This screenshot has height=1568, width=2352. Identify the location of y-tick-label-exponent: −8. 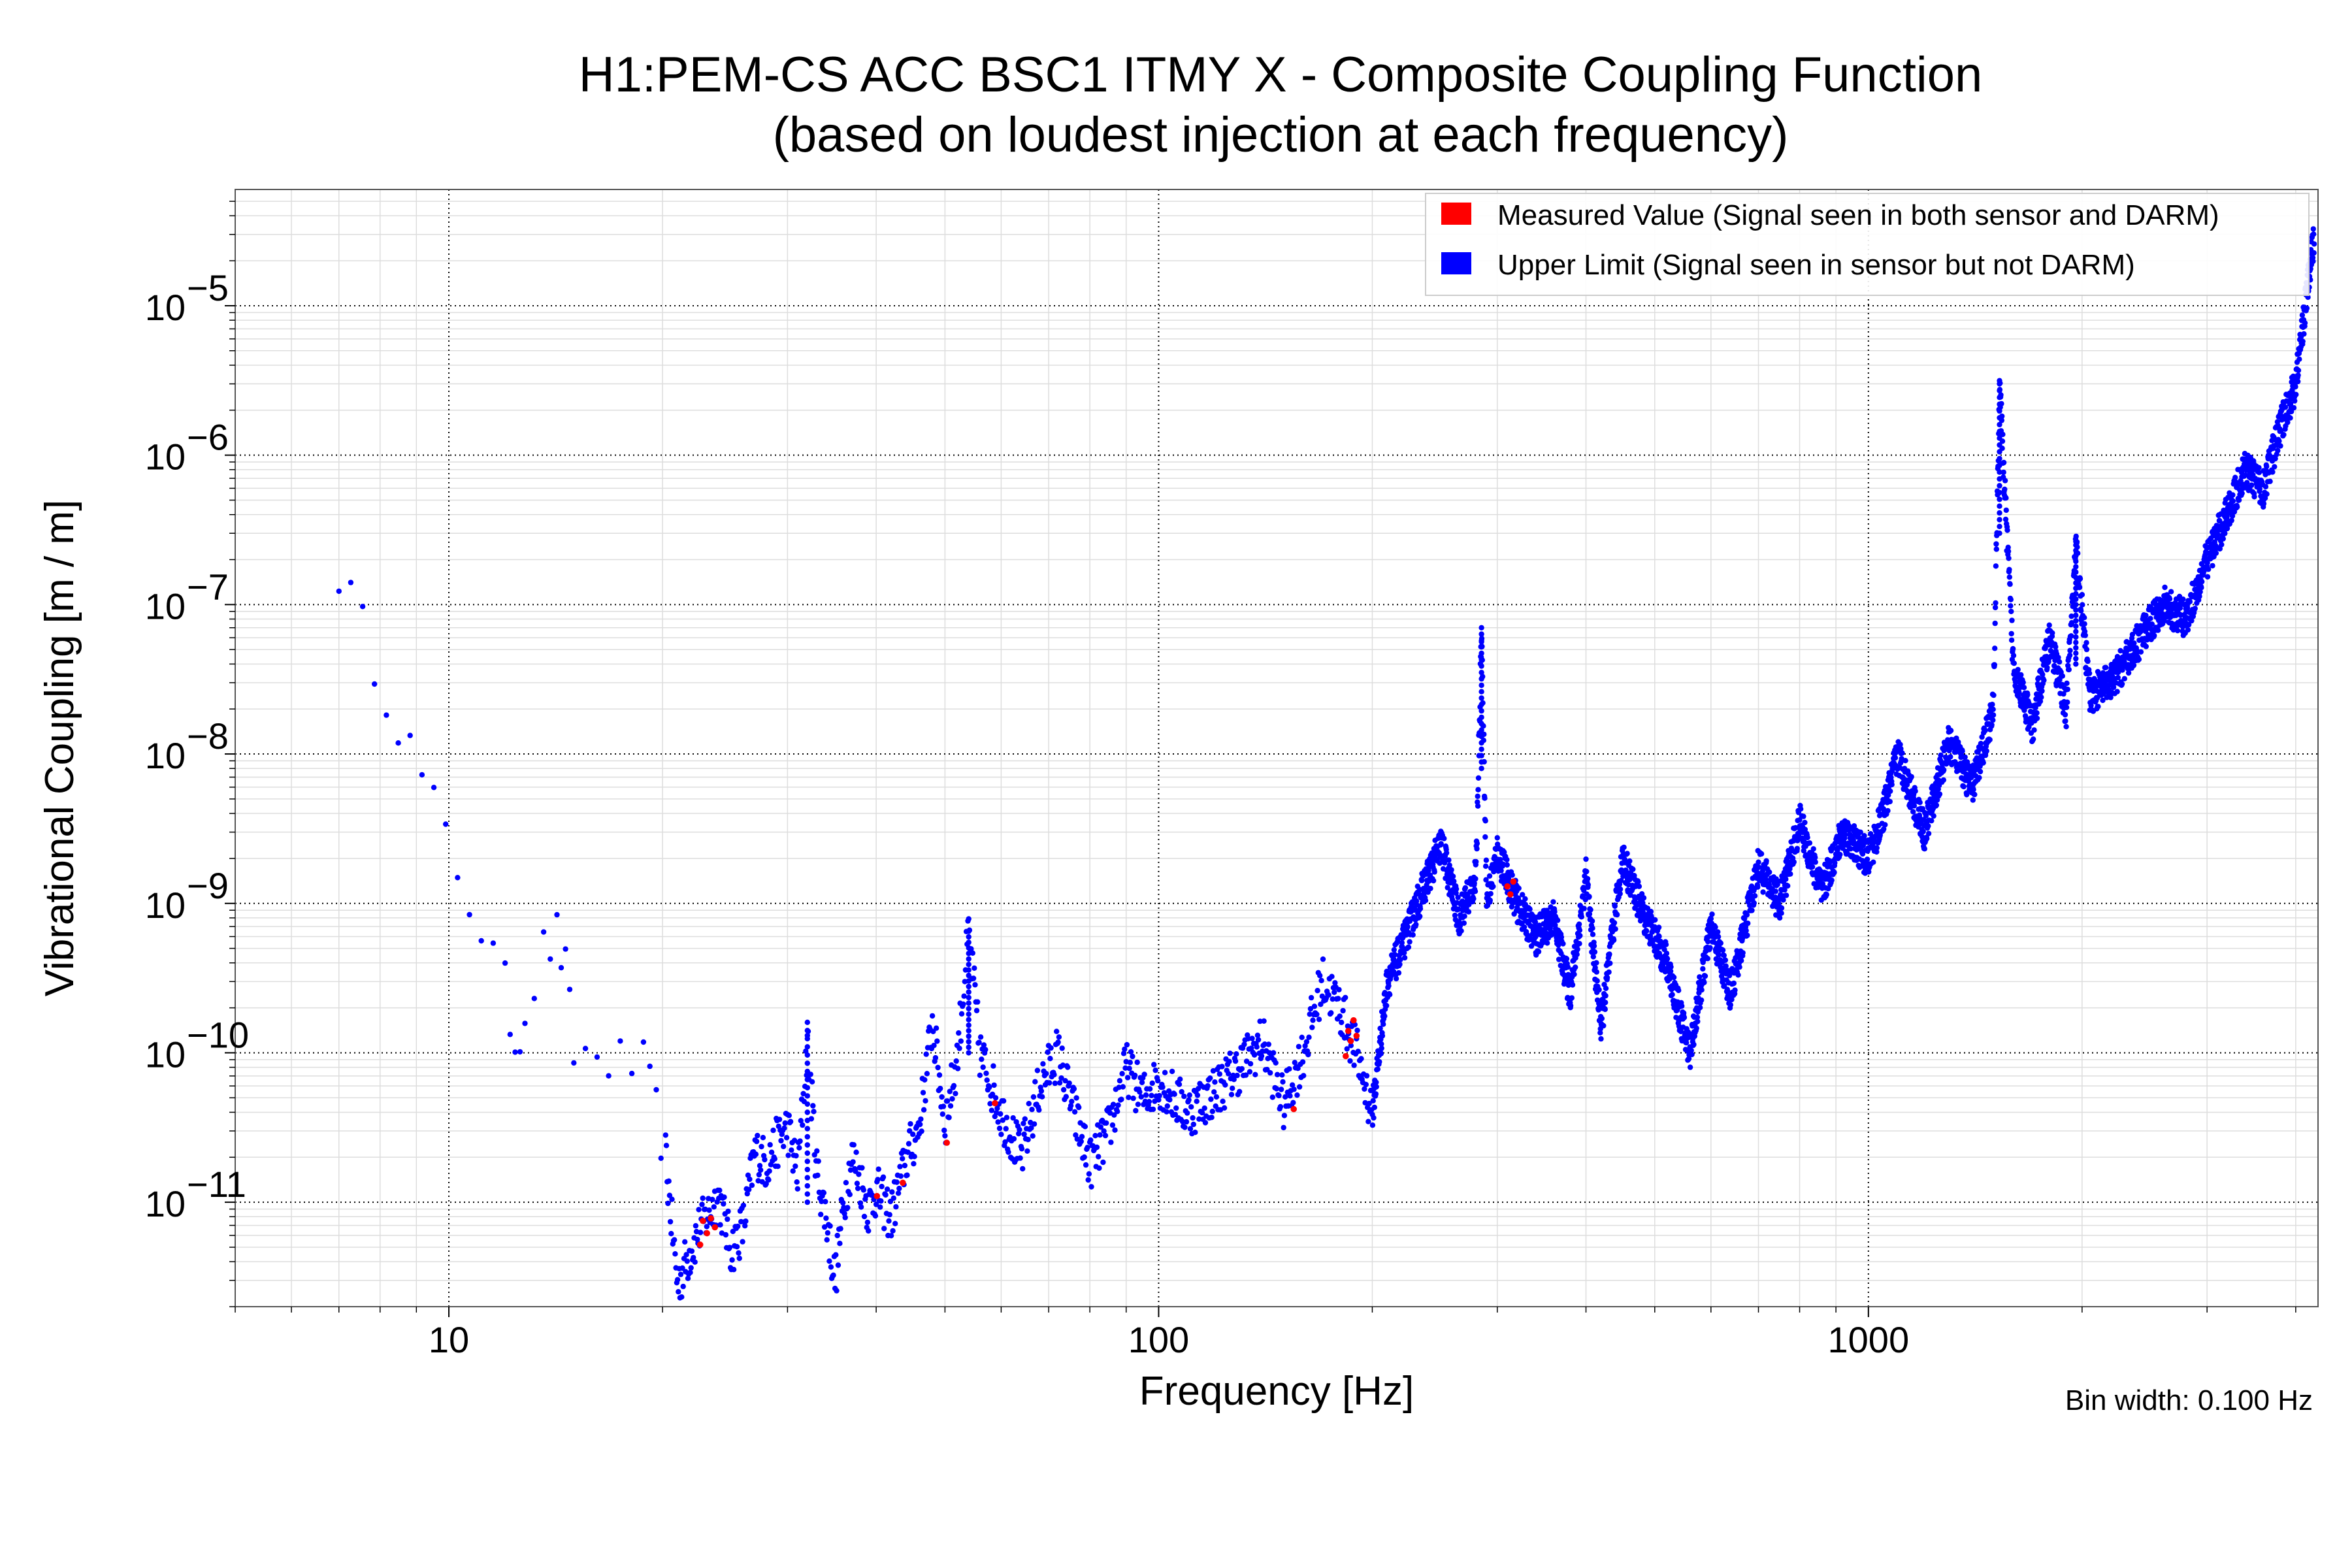
(208, 736).